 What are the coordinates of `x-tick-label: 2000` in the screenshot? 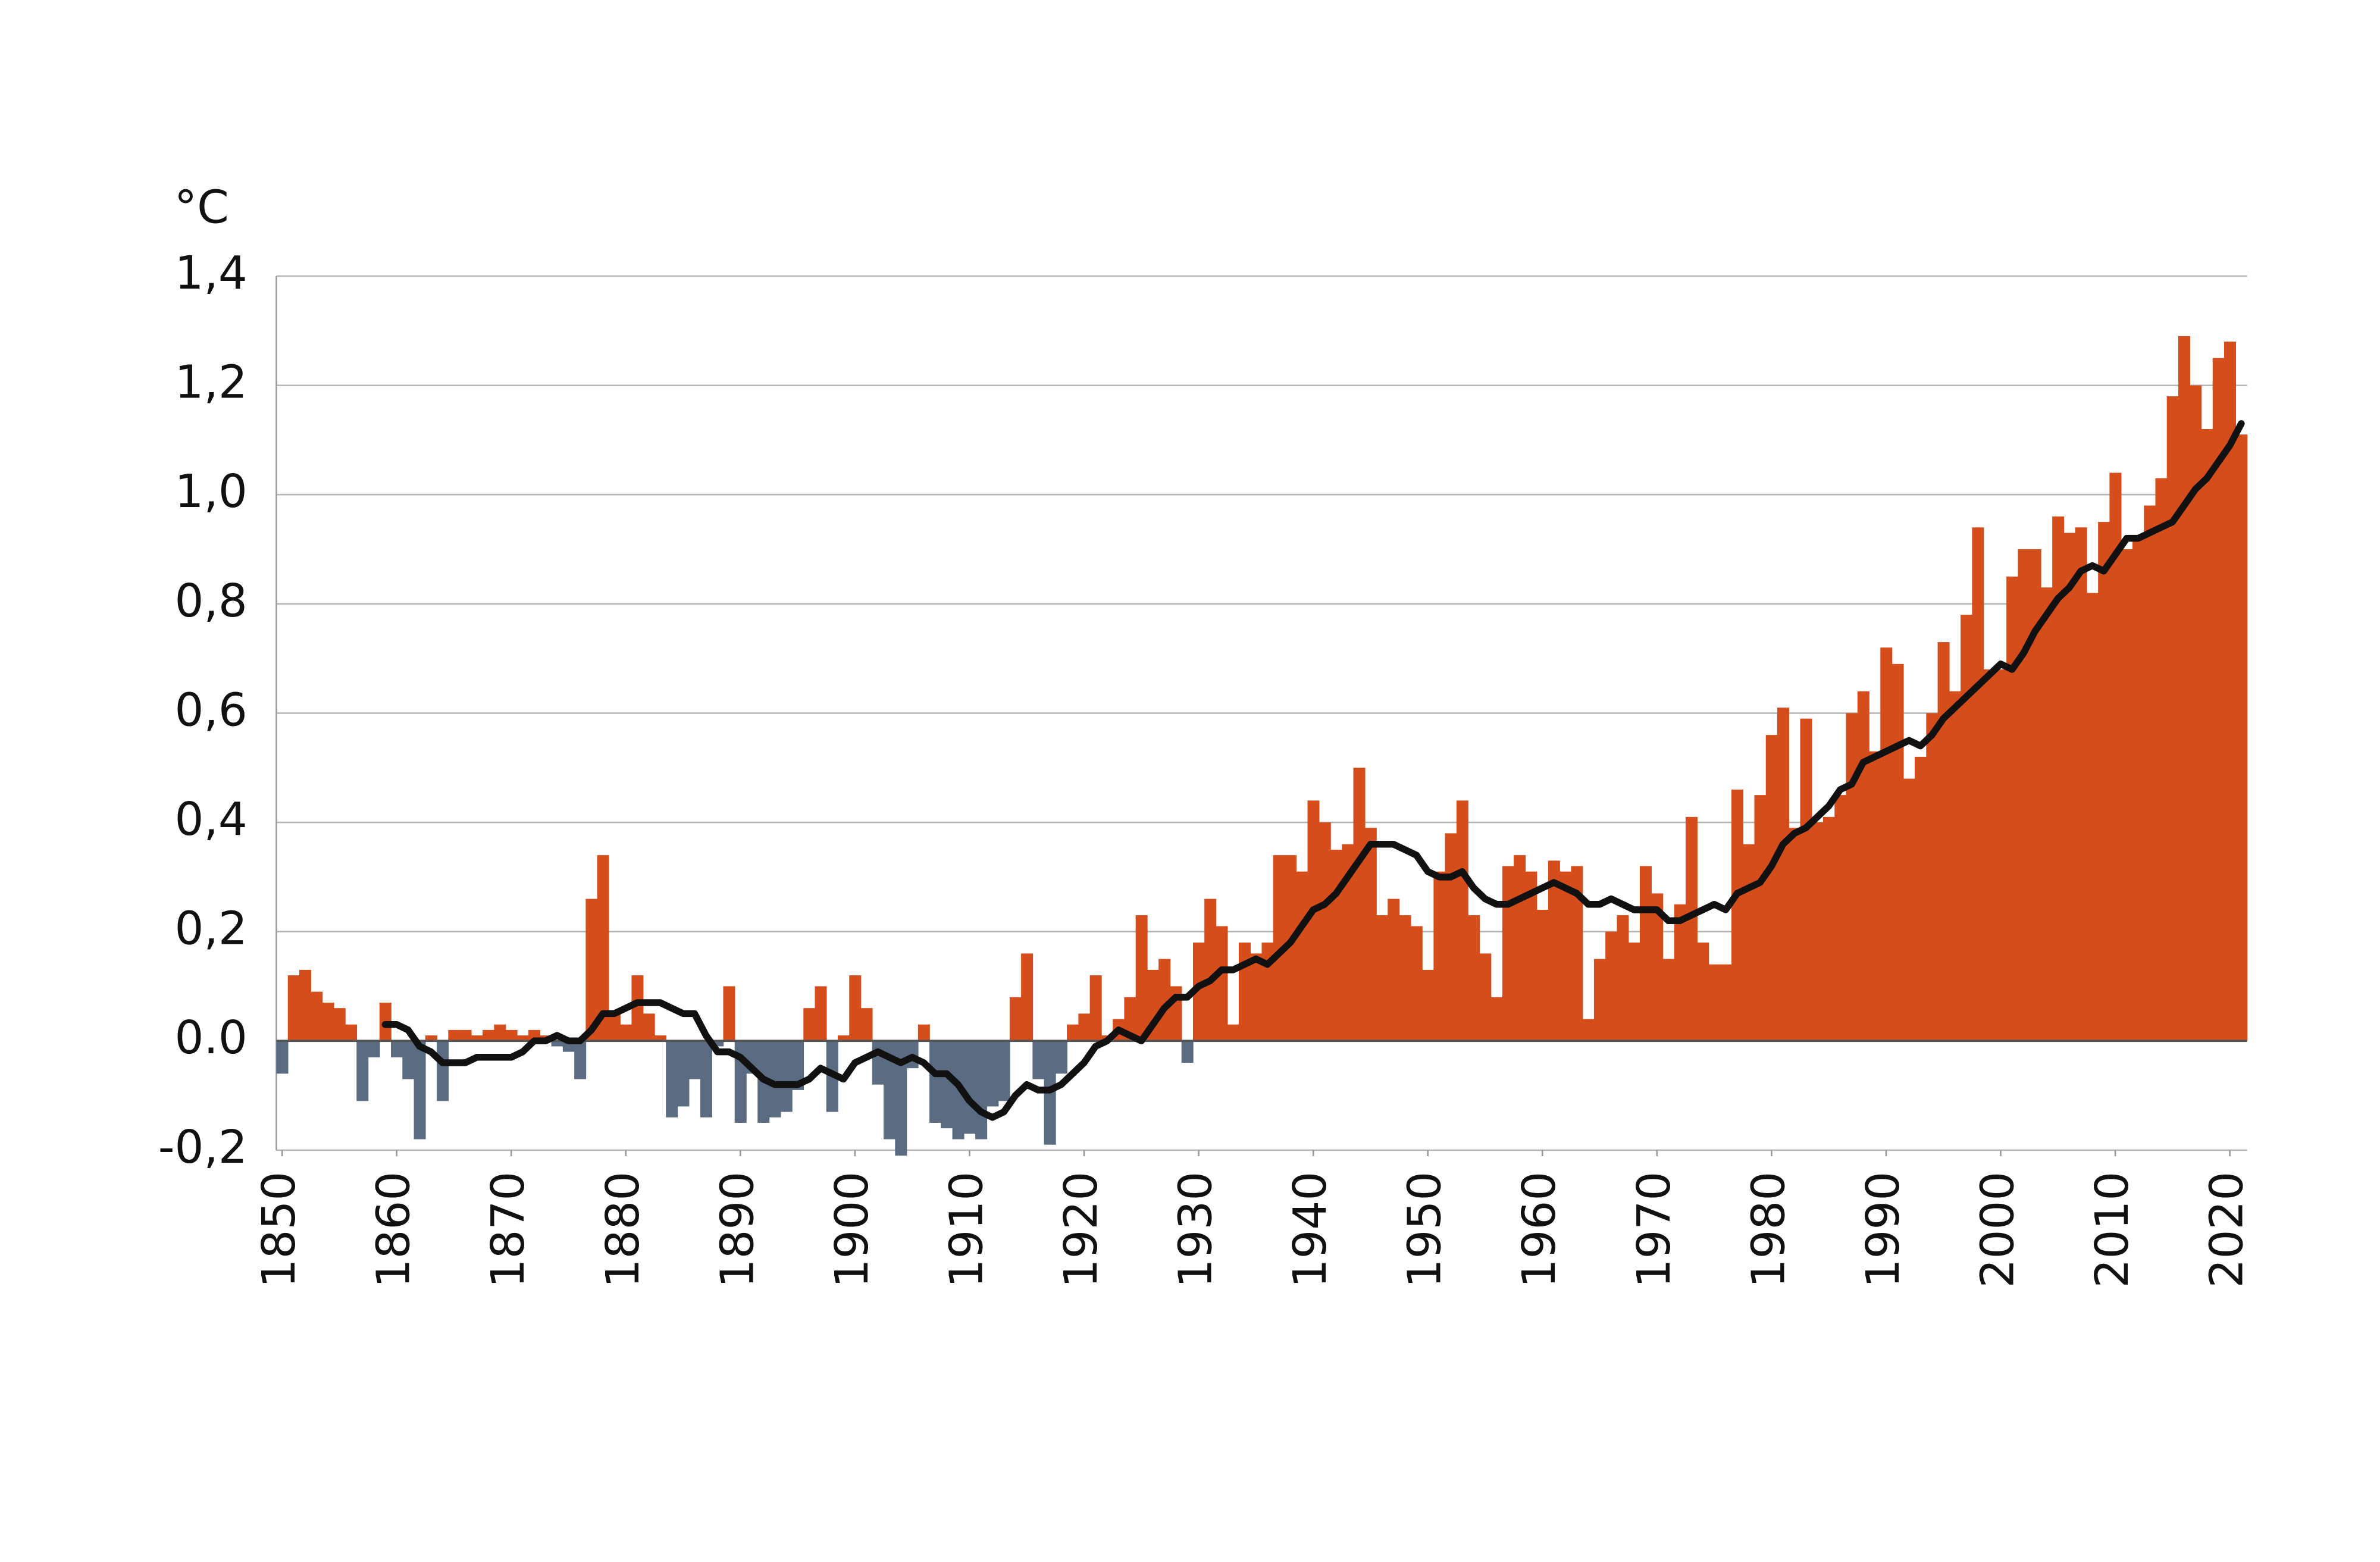 It's located at (1997, 1230).